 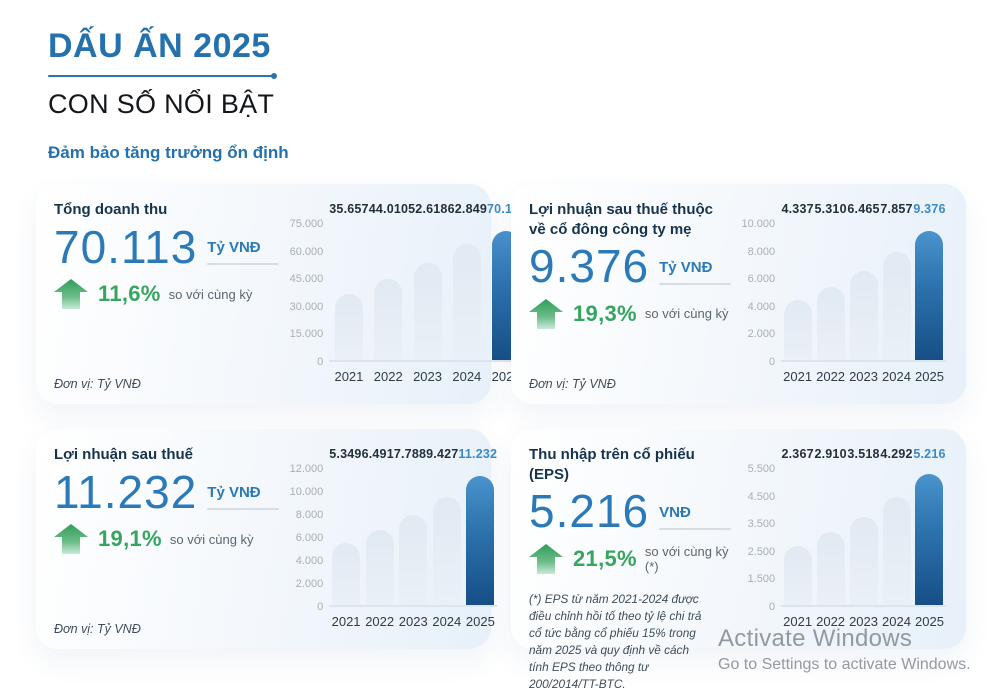 What do you see at coordinates (306, 306) in the screenshot?
I see `y-tick-label: 30.000` at bounding box center [306, 306].